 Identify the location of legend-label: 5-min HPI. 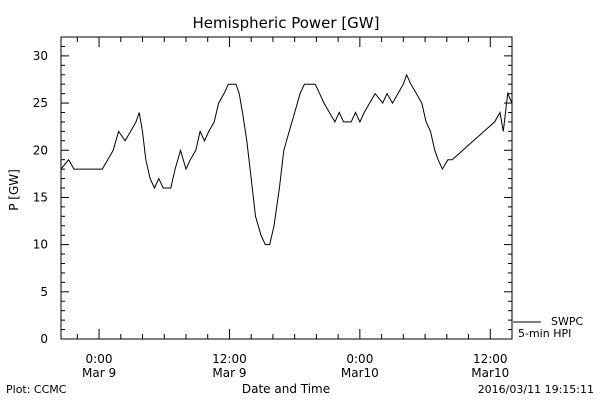
(544, 333).